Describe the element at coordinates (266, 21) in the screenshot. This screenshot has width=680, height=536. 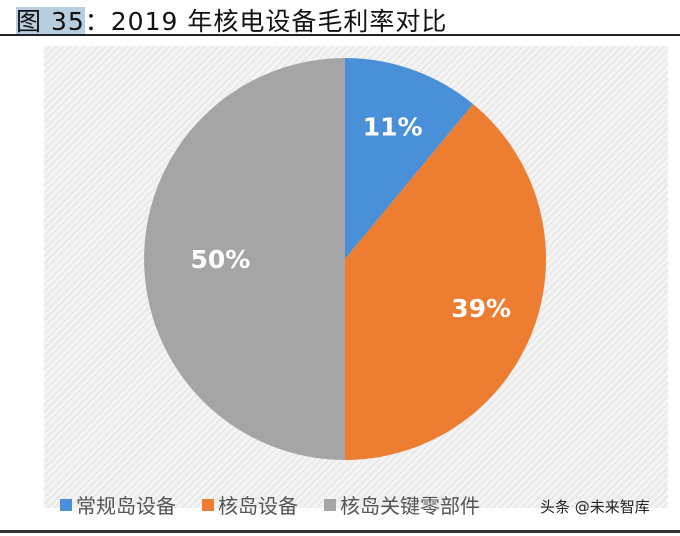
I see `title-text: ：2019 年核电设备毛利率对比` at that location.